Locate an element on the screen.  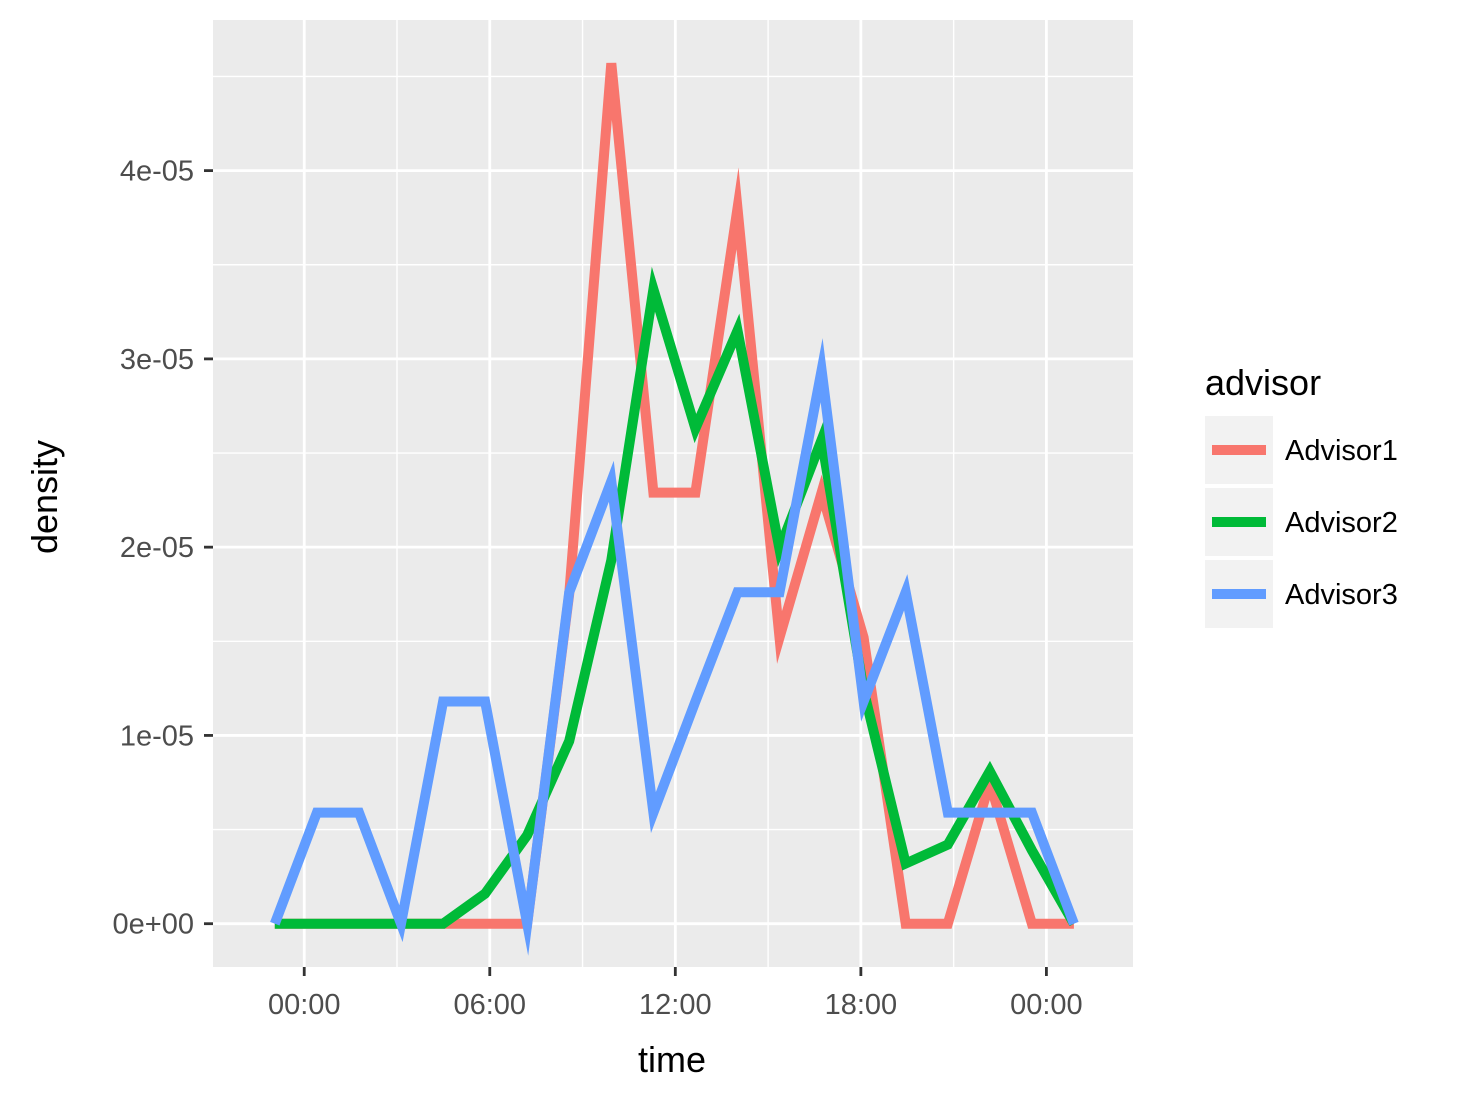
y-tick-label: 1e-05 is located at coordinates (157, 736).